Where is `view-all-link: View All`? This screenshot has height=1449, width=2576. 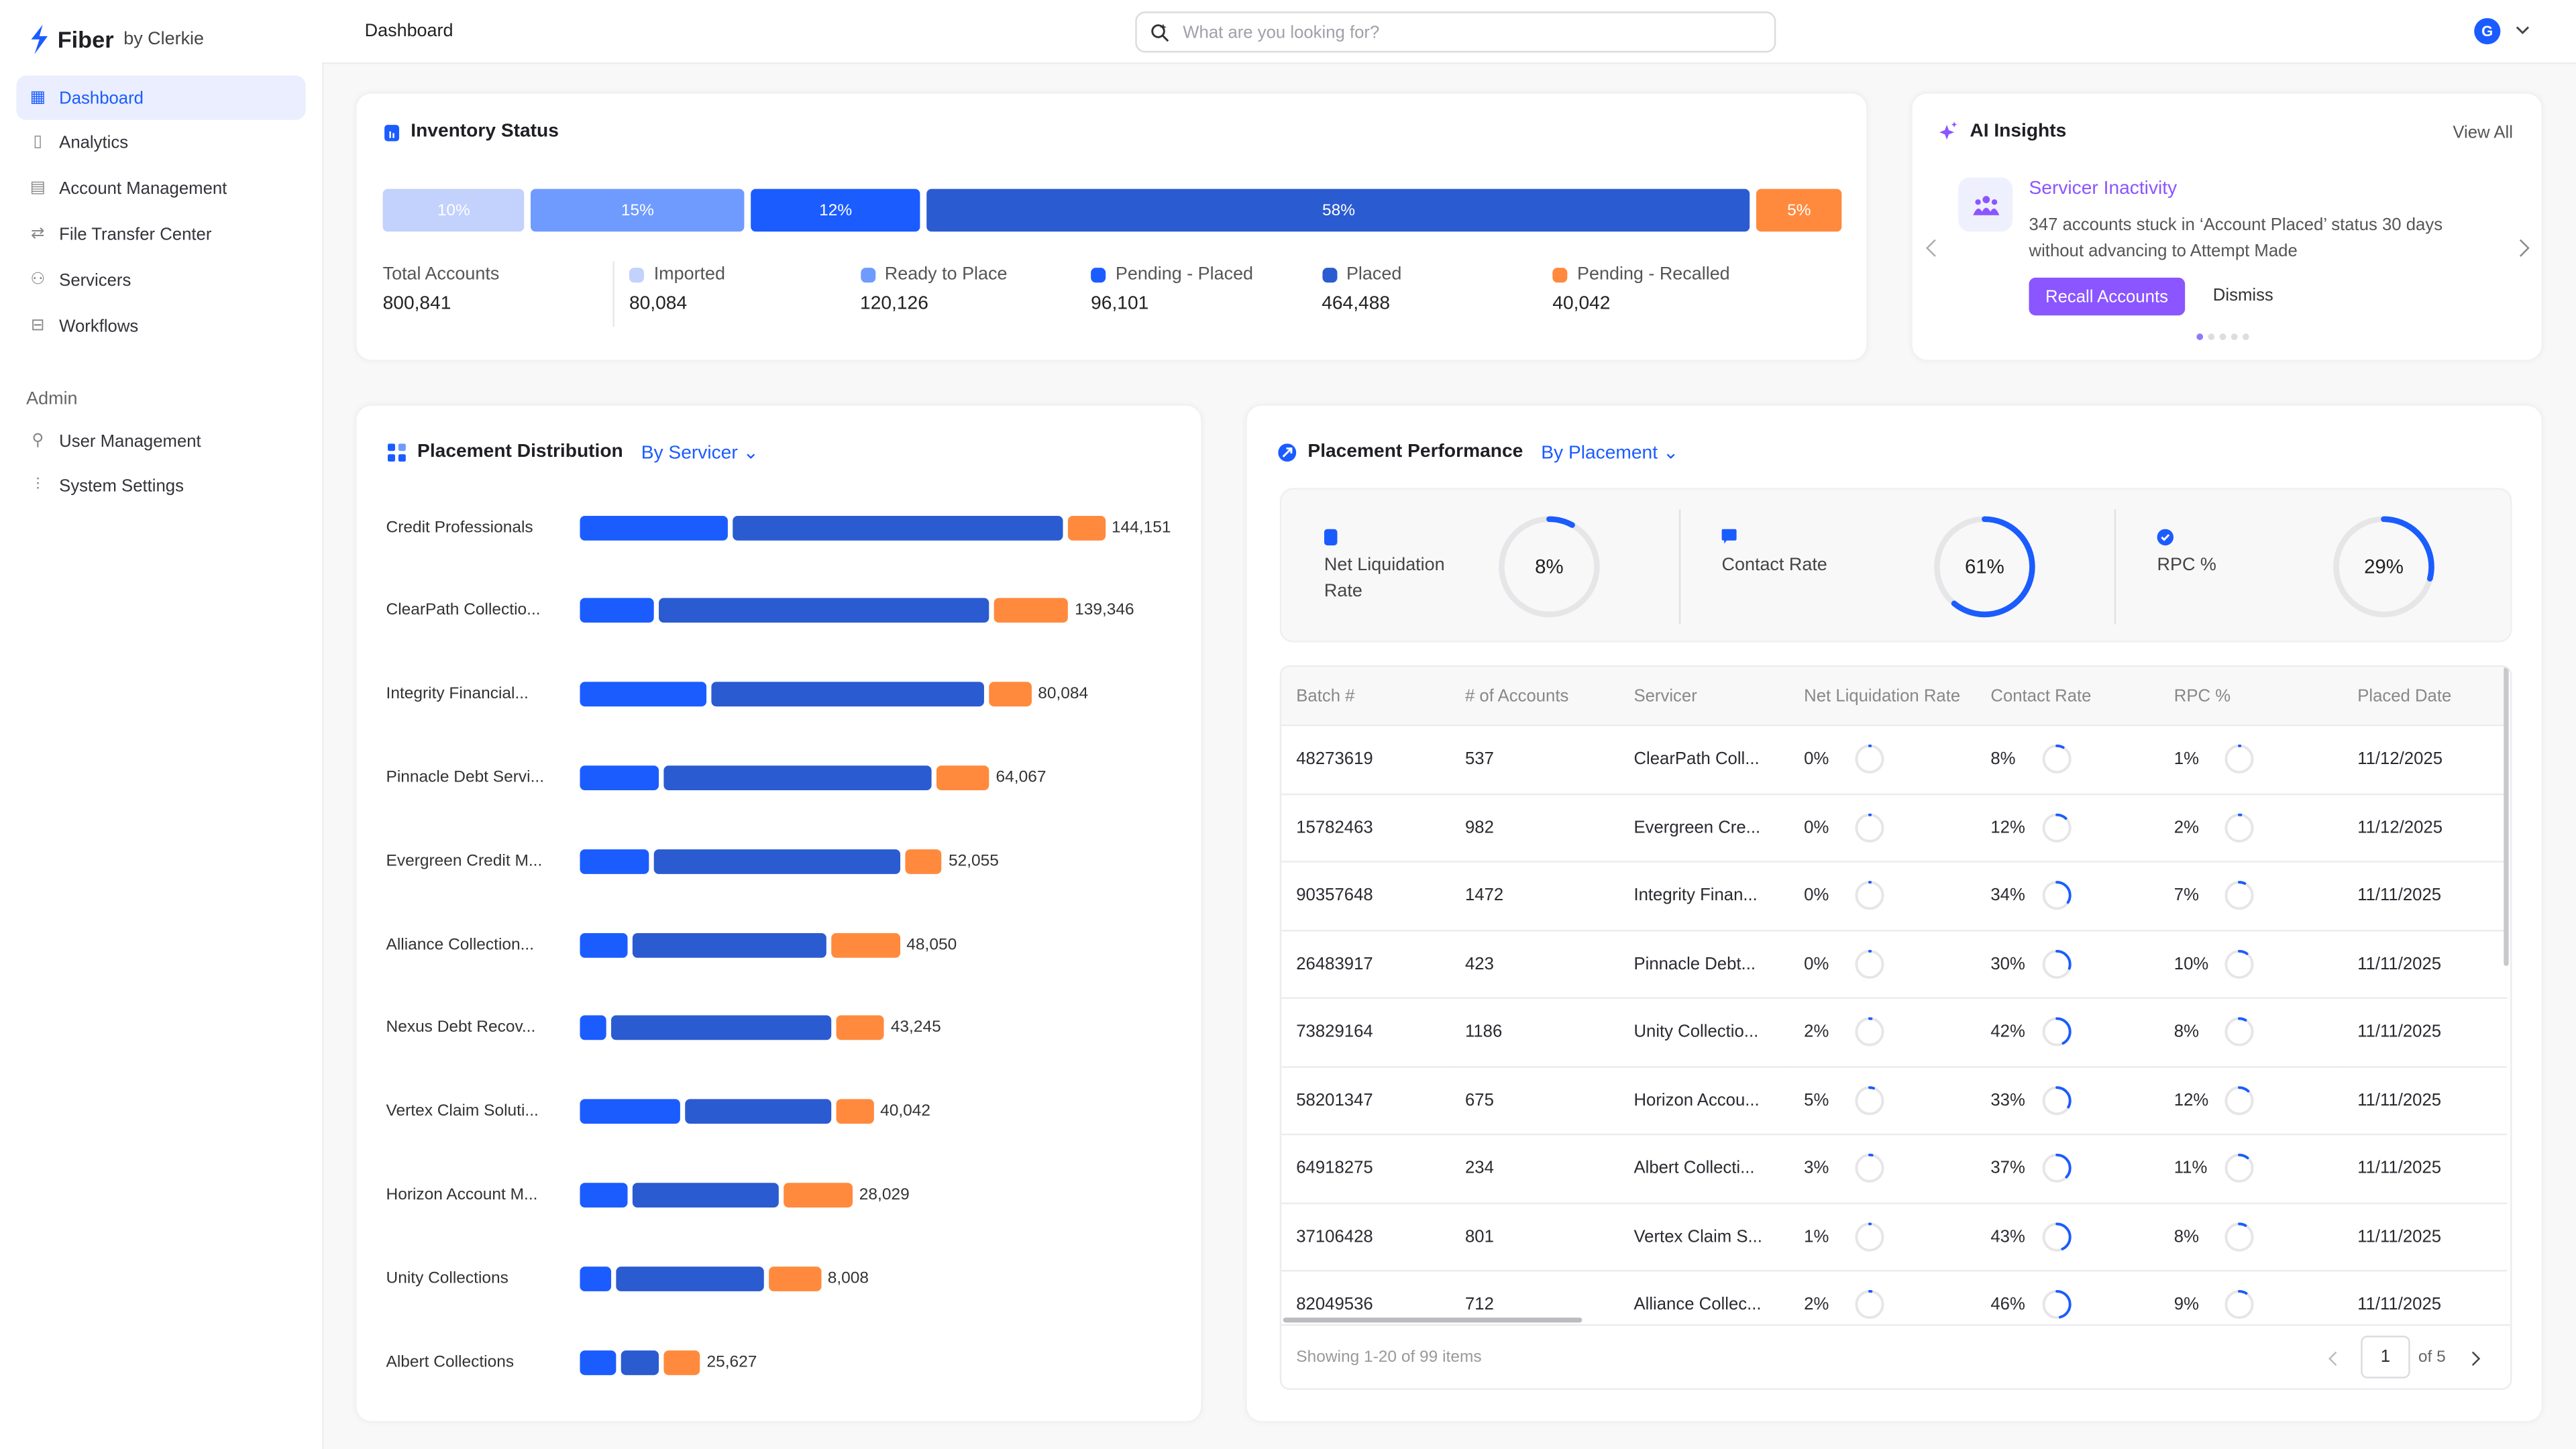 view-all-link: View All is located at coordinates (2483, 133).